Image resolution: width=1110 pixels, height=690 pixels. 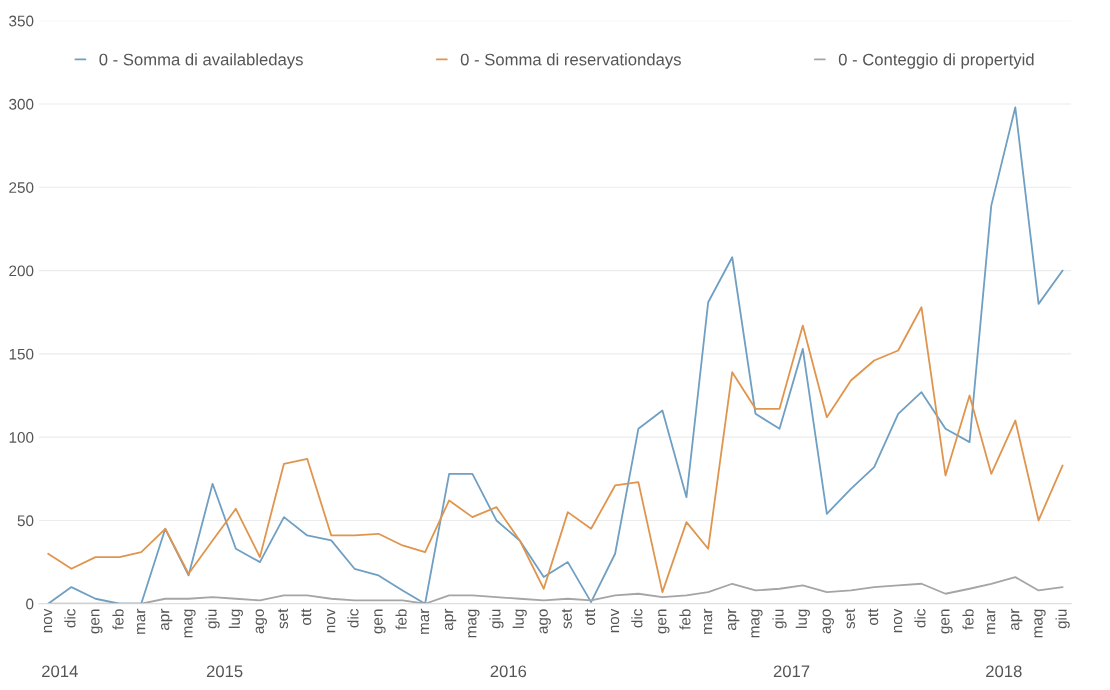 What do you see at coordinates (25, 521) in the screenshot?
I see `y-tick-label: 50` at bounding box center [25, 521].